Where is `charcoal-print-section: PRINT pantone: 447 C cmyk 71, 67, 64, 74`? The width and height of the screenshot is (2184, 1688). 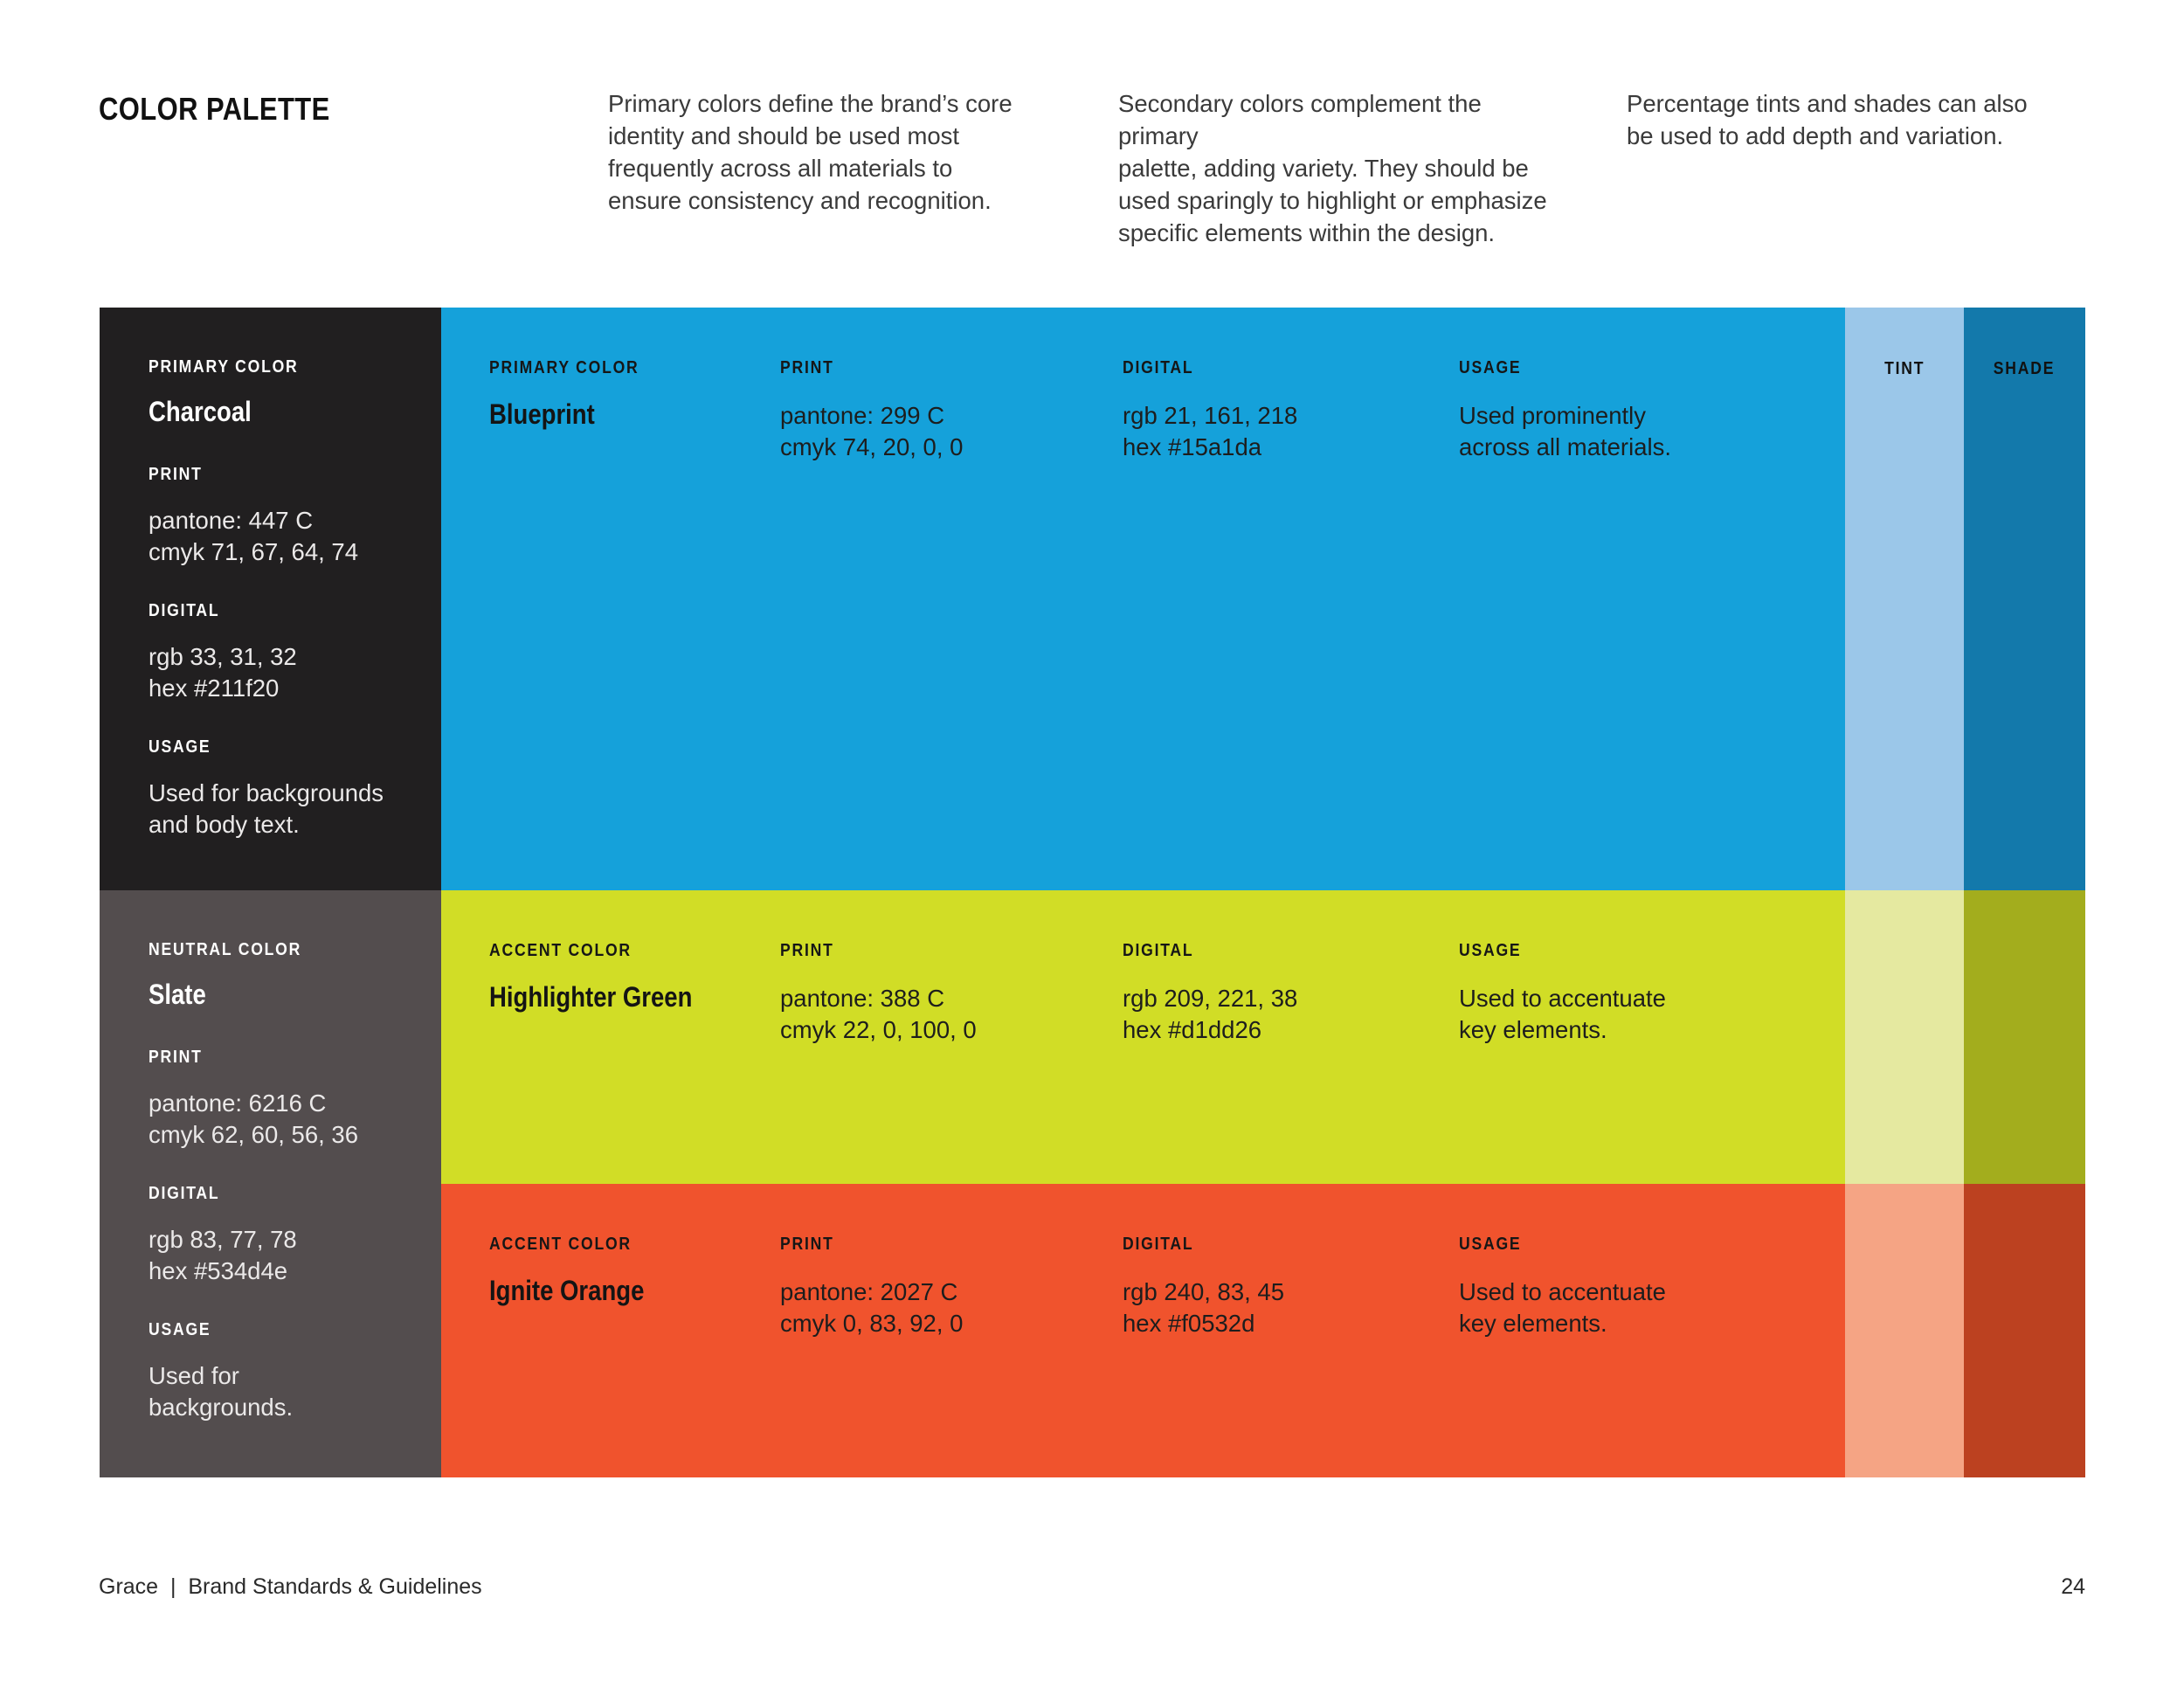
charcoal-print-section: PRINT pantone: 447 C cmyk 71, 67, 64, 74 is located at coordinates (279, 517).